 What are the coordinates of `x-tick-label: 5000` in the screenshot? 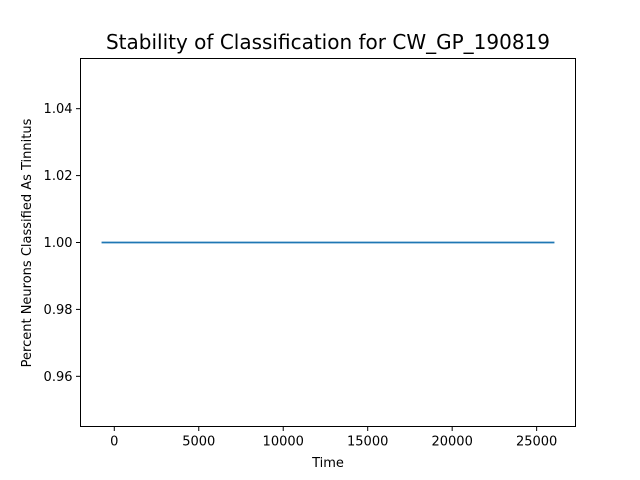 It's located at (198, 442).